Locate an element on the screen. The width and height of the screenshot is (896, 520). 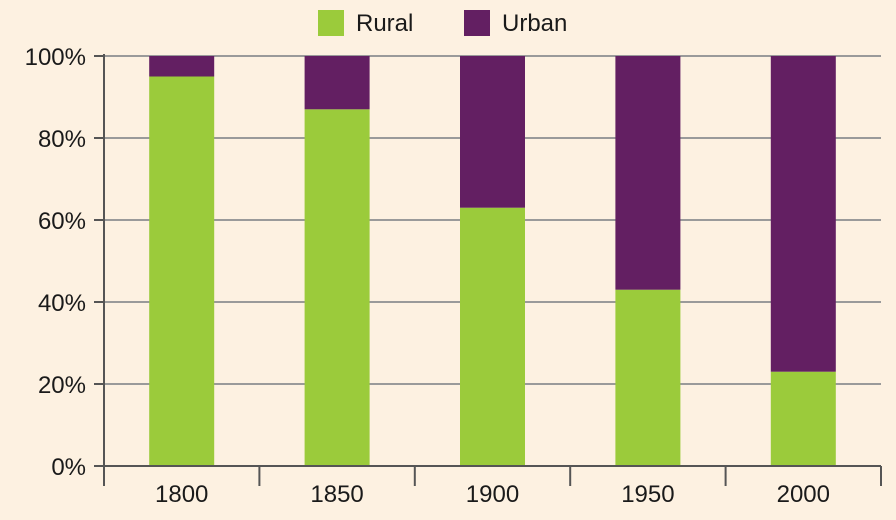
x-tick-labels: 1800 1850 1900 1950 2000 is located at coordinates (492, 494).